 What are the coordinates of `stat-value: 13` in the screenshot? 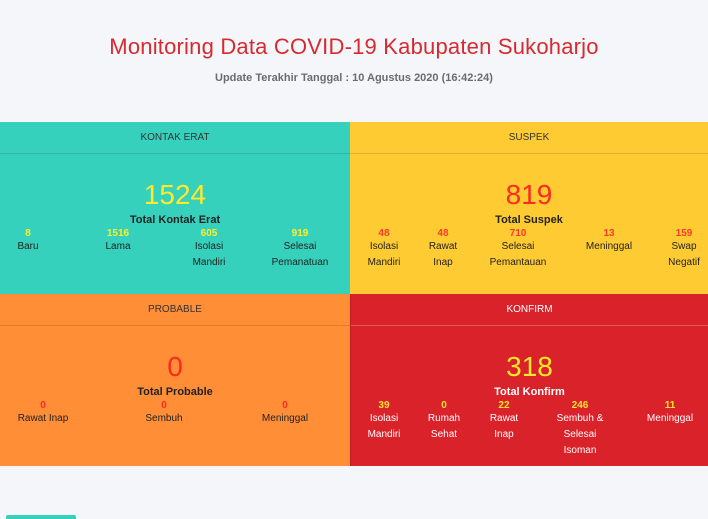 It's located at (609, 233).